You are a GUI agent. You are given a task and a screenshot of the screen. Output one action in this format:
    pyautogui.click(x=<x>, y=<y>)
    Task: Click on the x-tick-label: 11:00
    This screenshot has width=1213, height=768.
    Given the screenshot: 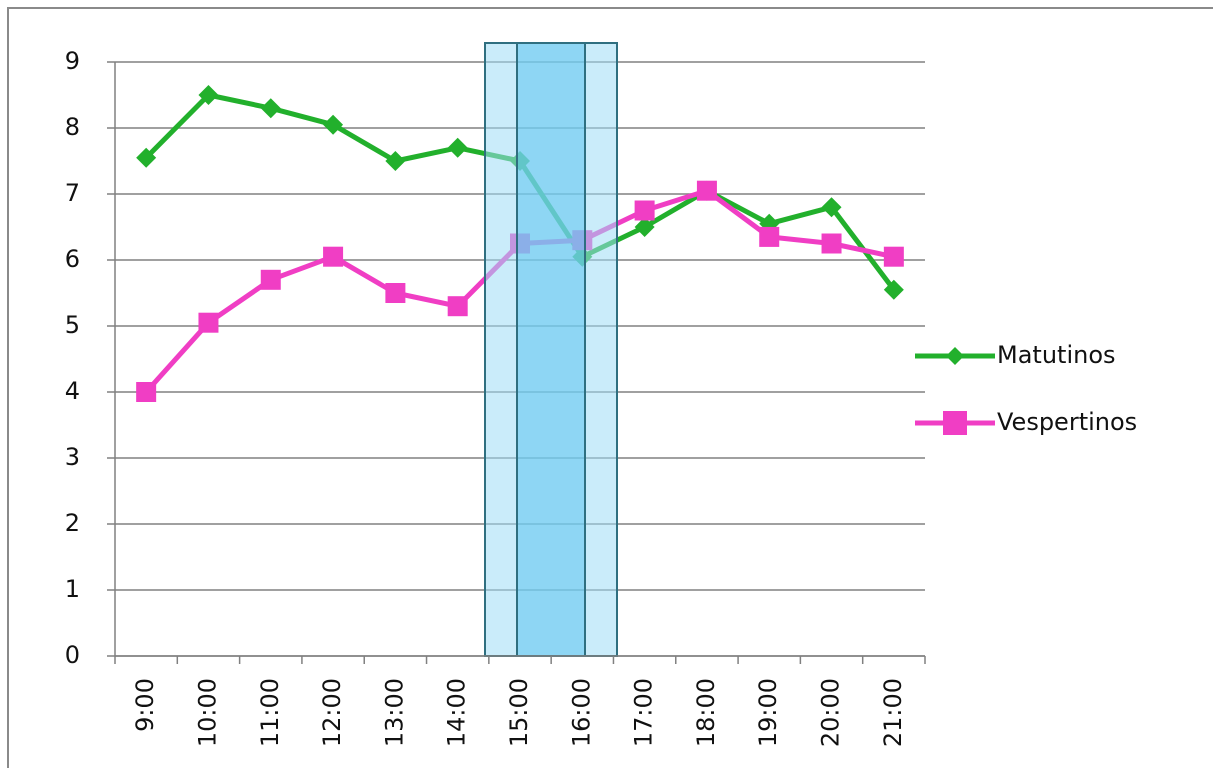 What is the action you would take?
    pyautogui.click(x=270, y=712)
    